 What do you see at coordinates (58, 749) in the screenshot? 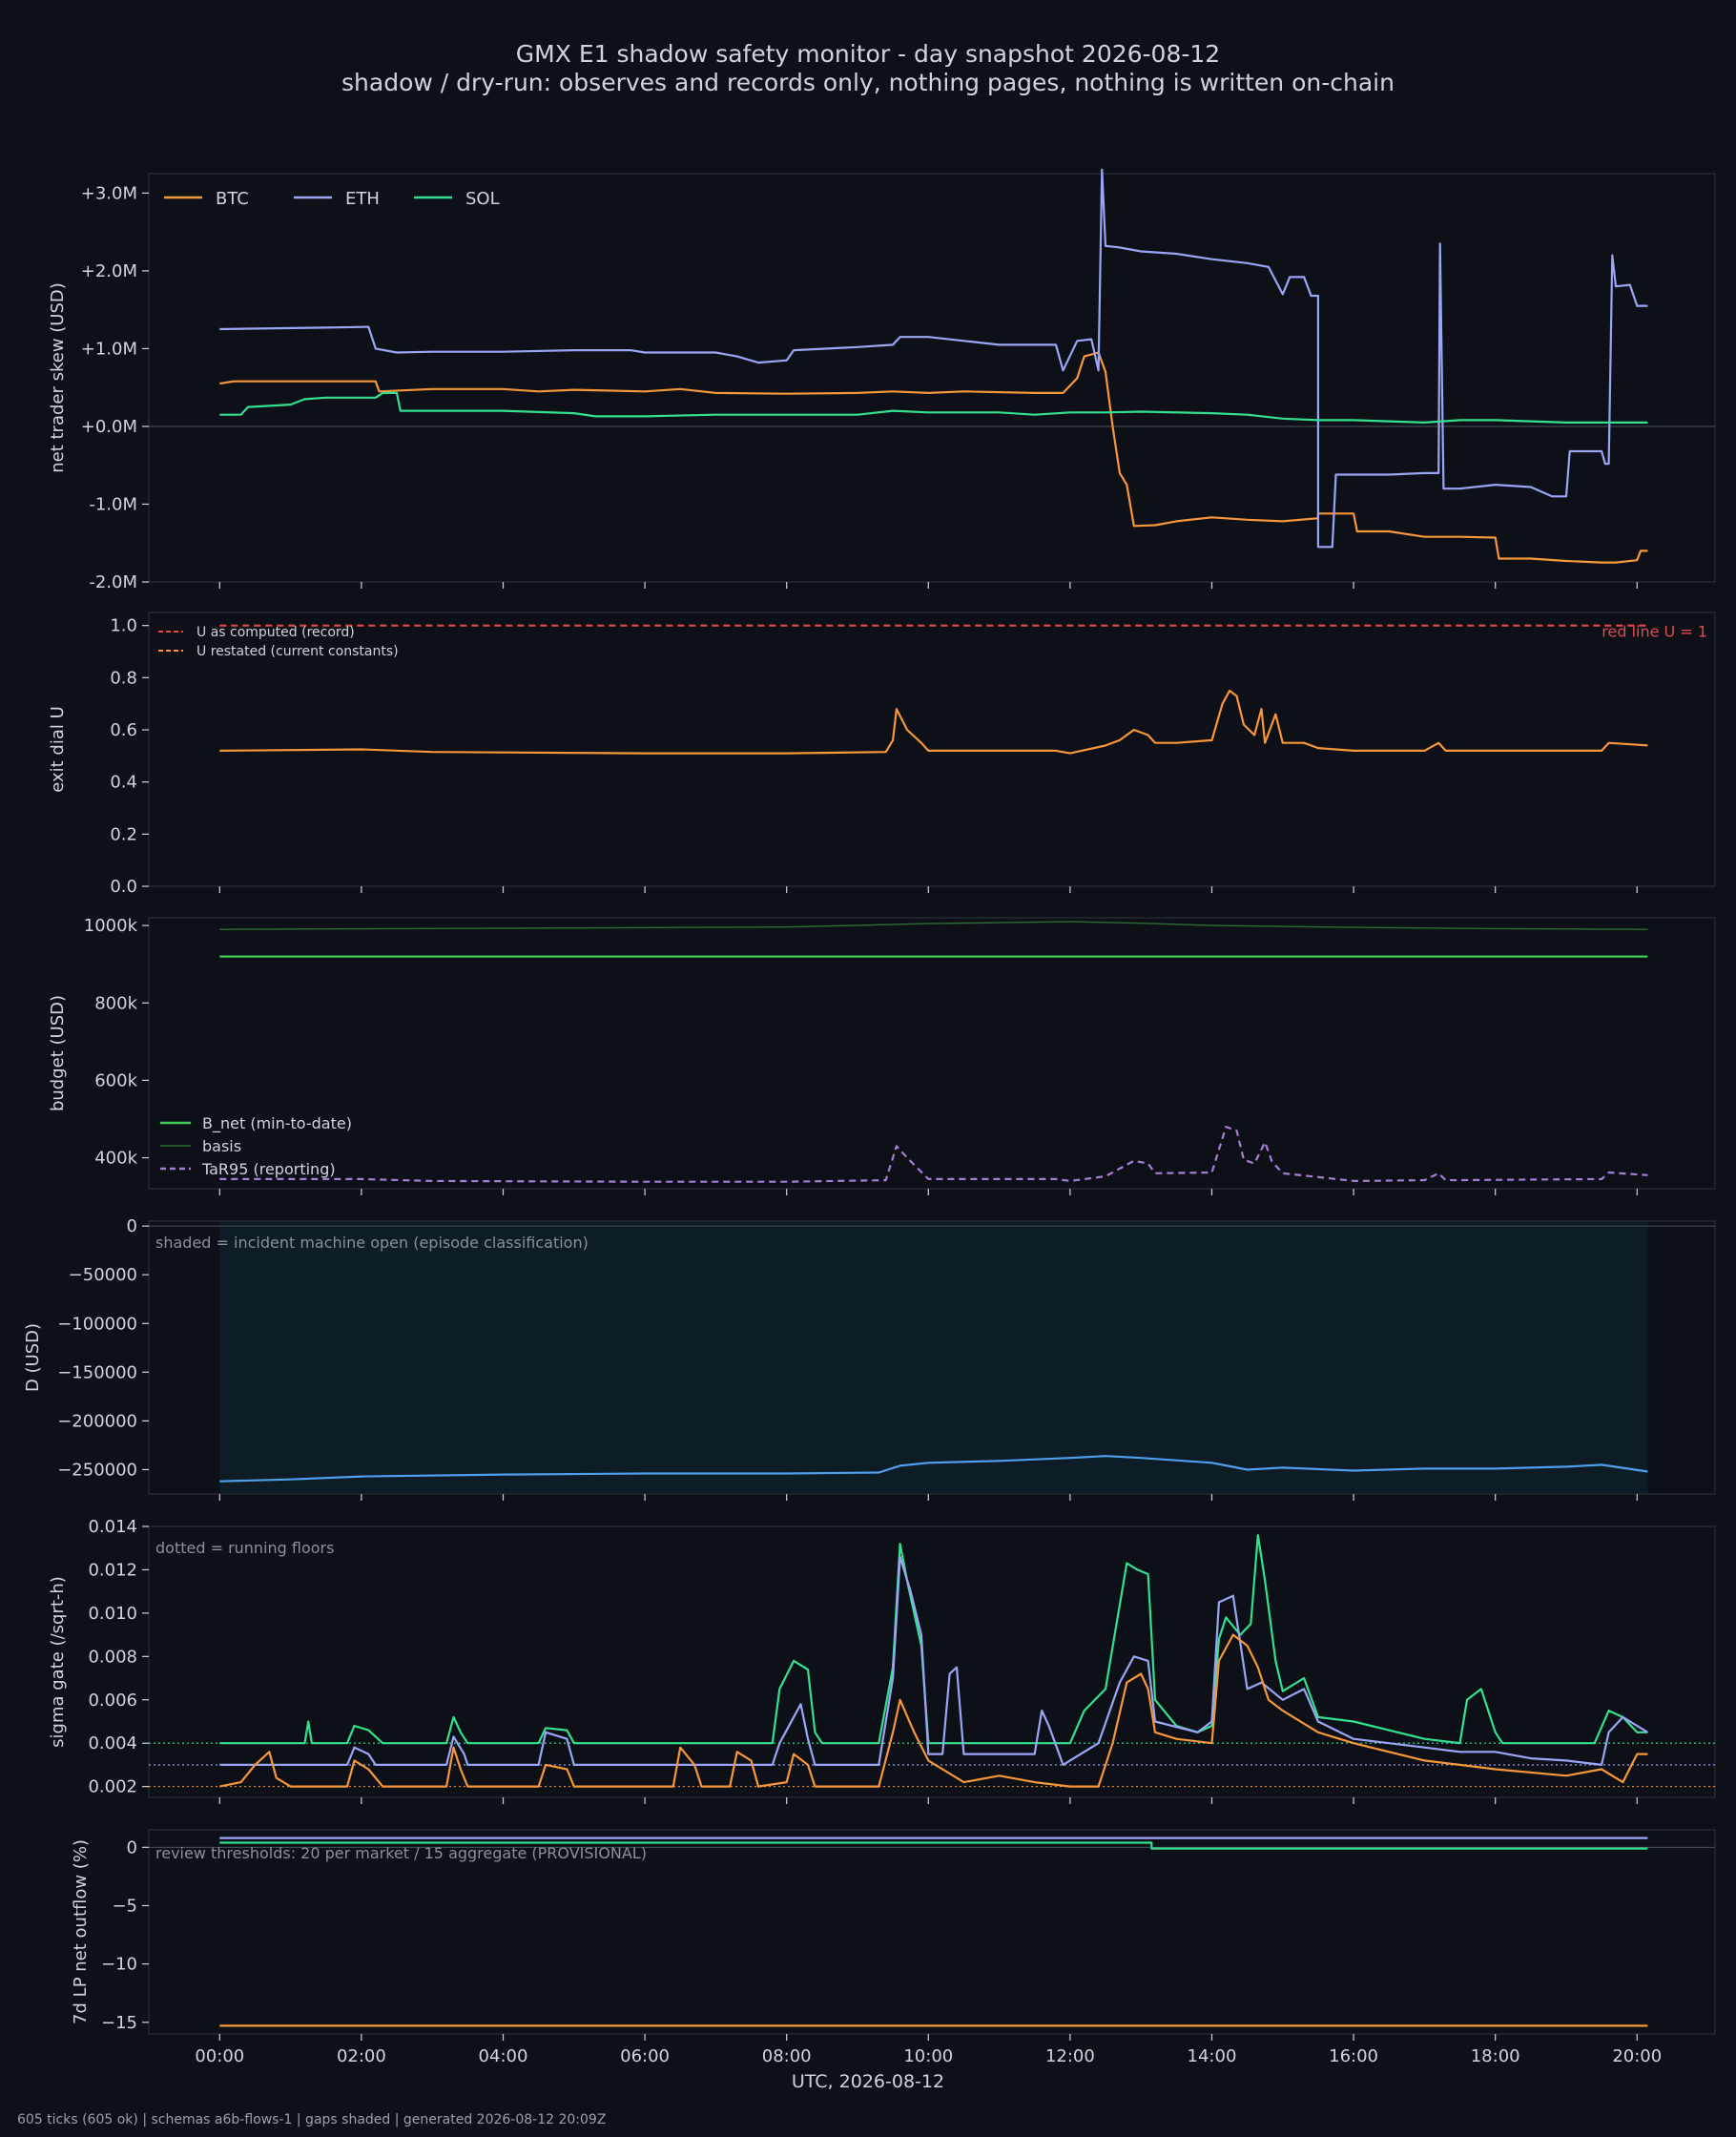
I see `y-axis-label: exit dial U` at bounding box center [58, 749].